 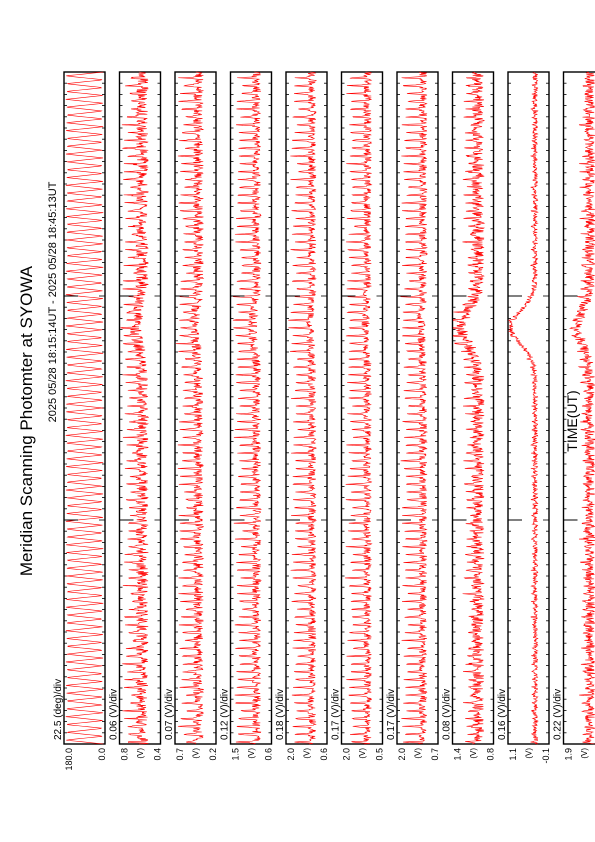 What do you see at coordinates (213, 754) in the screenshot?
I see `y-tick-label-min: 0.2` at bounding box center [213, 754].